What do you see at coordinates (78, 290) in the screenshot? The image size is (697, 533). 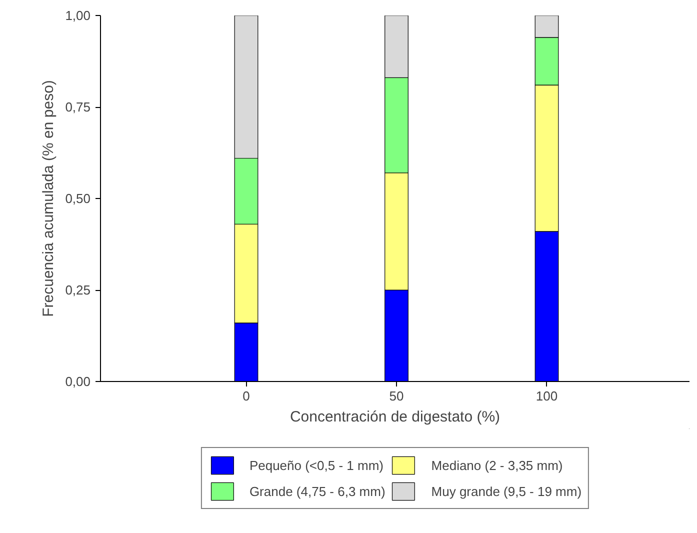 I see `y-tick-label: 0,25` at bounding box center [78, 290].